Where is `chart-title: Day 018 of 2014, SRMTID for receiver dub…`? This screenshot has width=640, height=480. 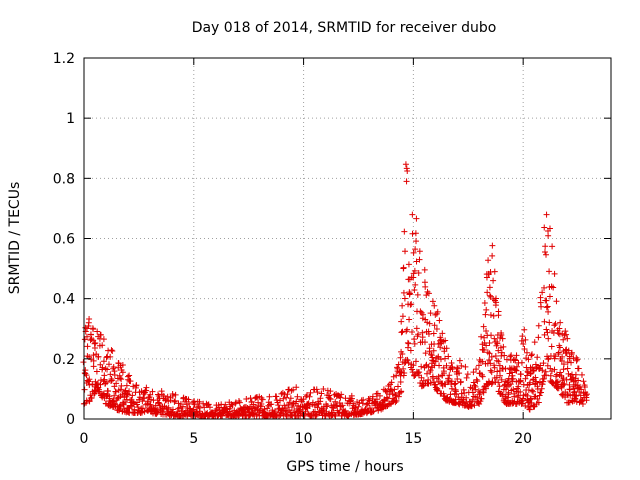
chart-title: Day 018 of 2014, SRMTID for receiver dub… is located at coordinates (344, 28).